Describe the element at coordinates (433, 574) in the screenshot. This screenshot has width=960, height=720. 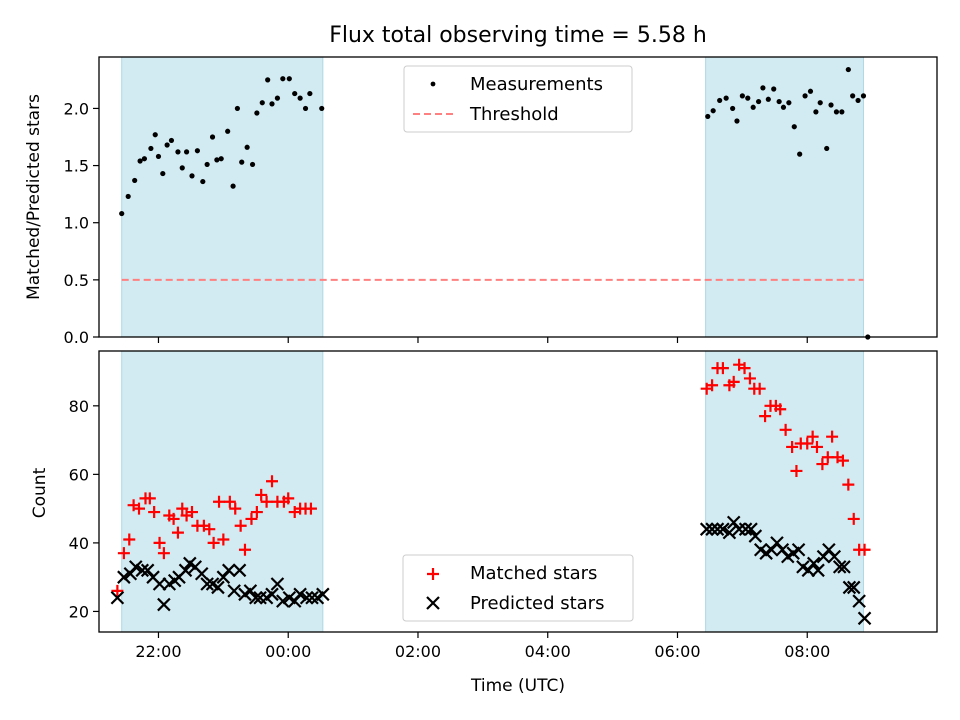
I see `legend-matched-stars-marker` at that location.